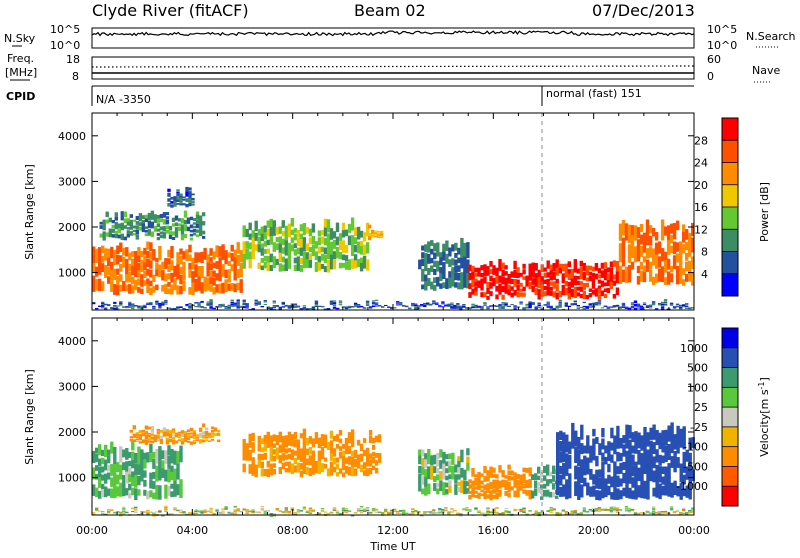 This screenshot has height=558, width=800. What do you see at coordinates (701, 407) in the screenshot?
I see `colorbar-tick-label: 25` at bounding box center [701, 407].